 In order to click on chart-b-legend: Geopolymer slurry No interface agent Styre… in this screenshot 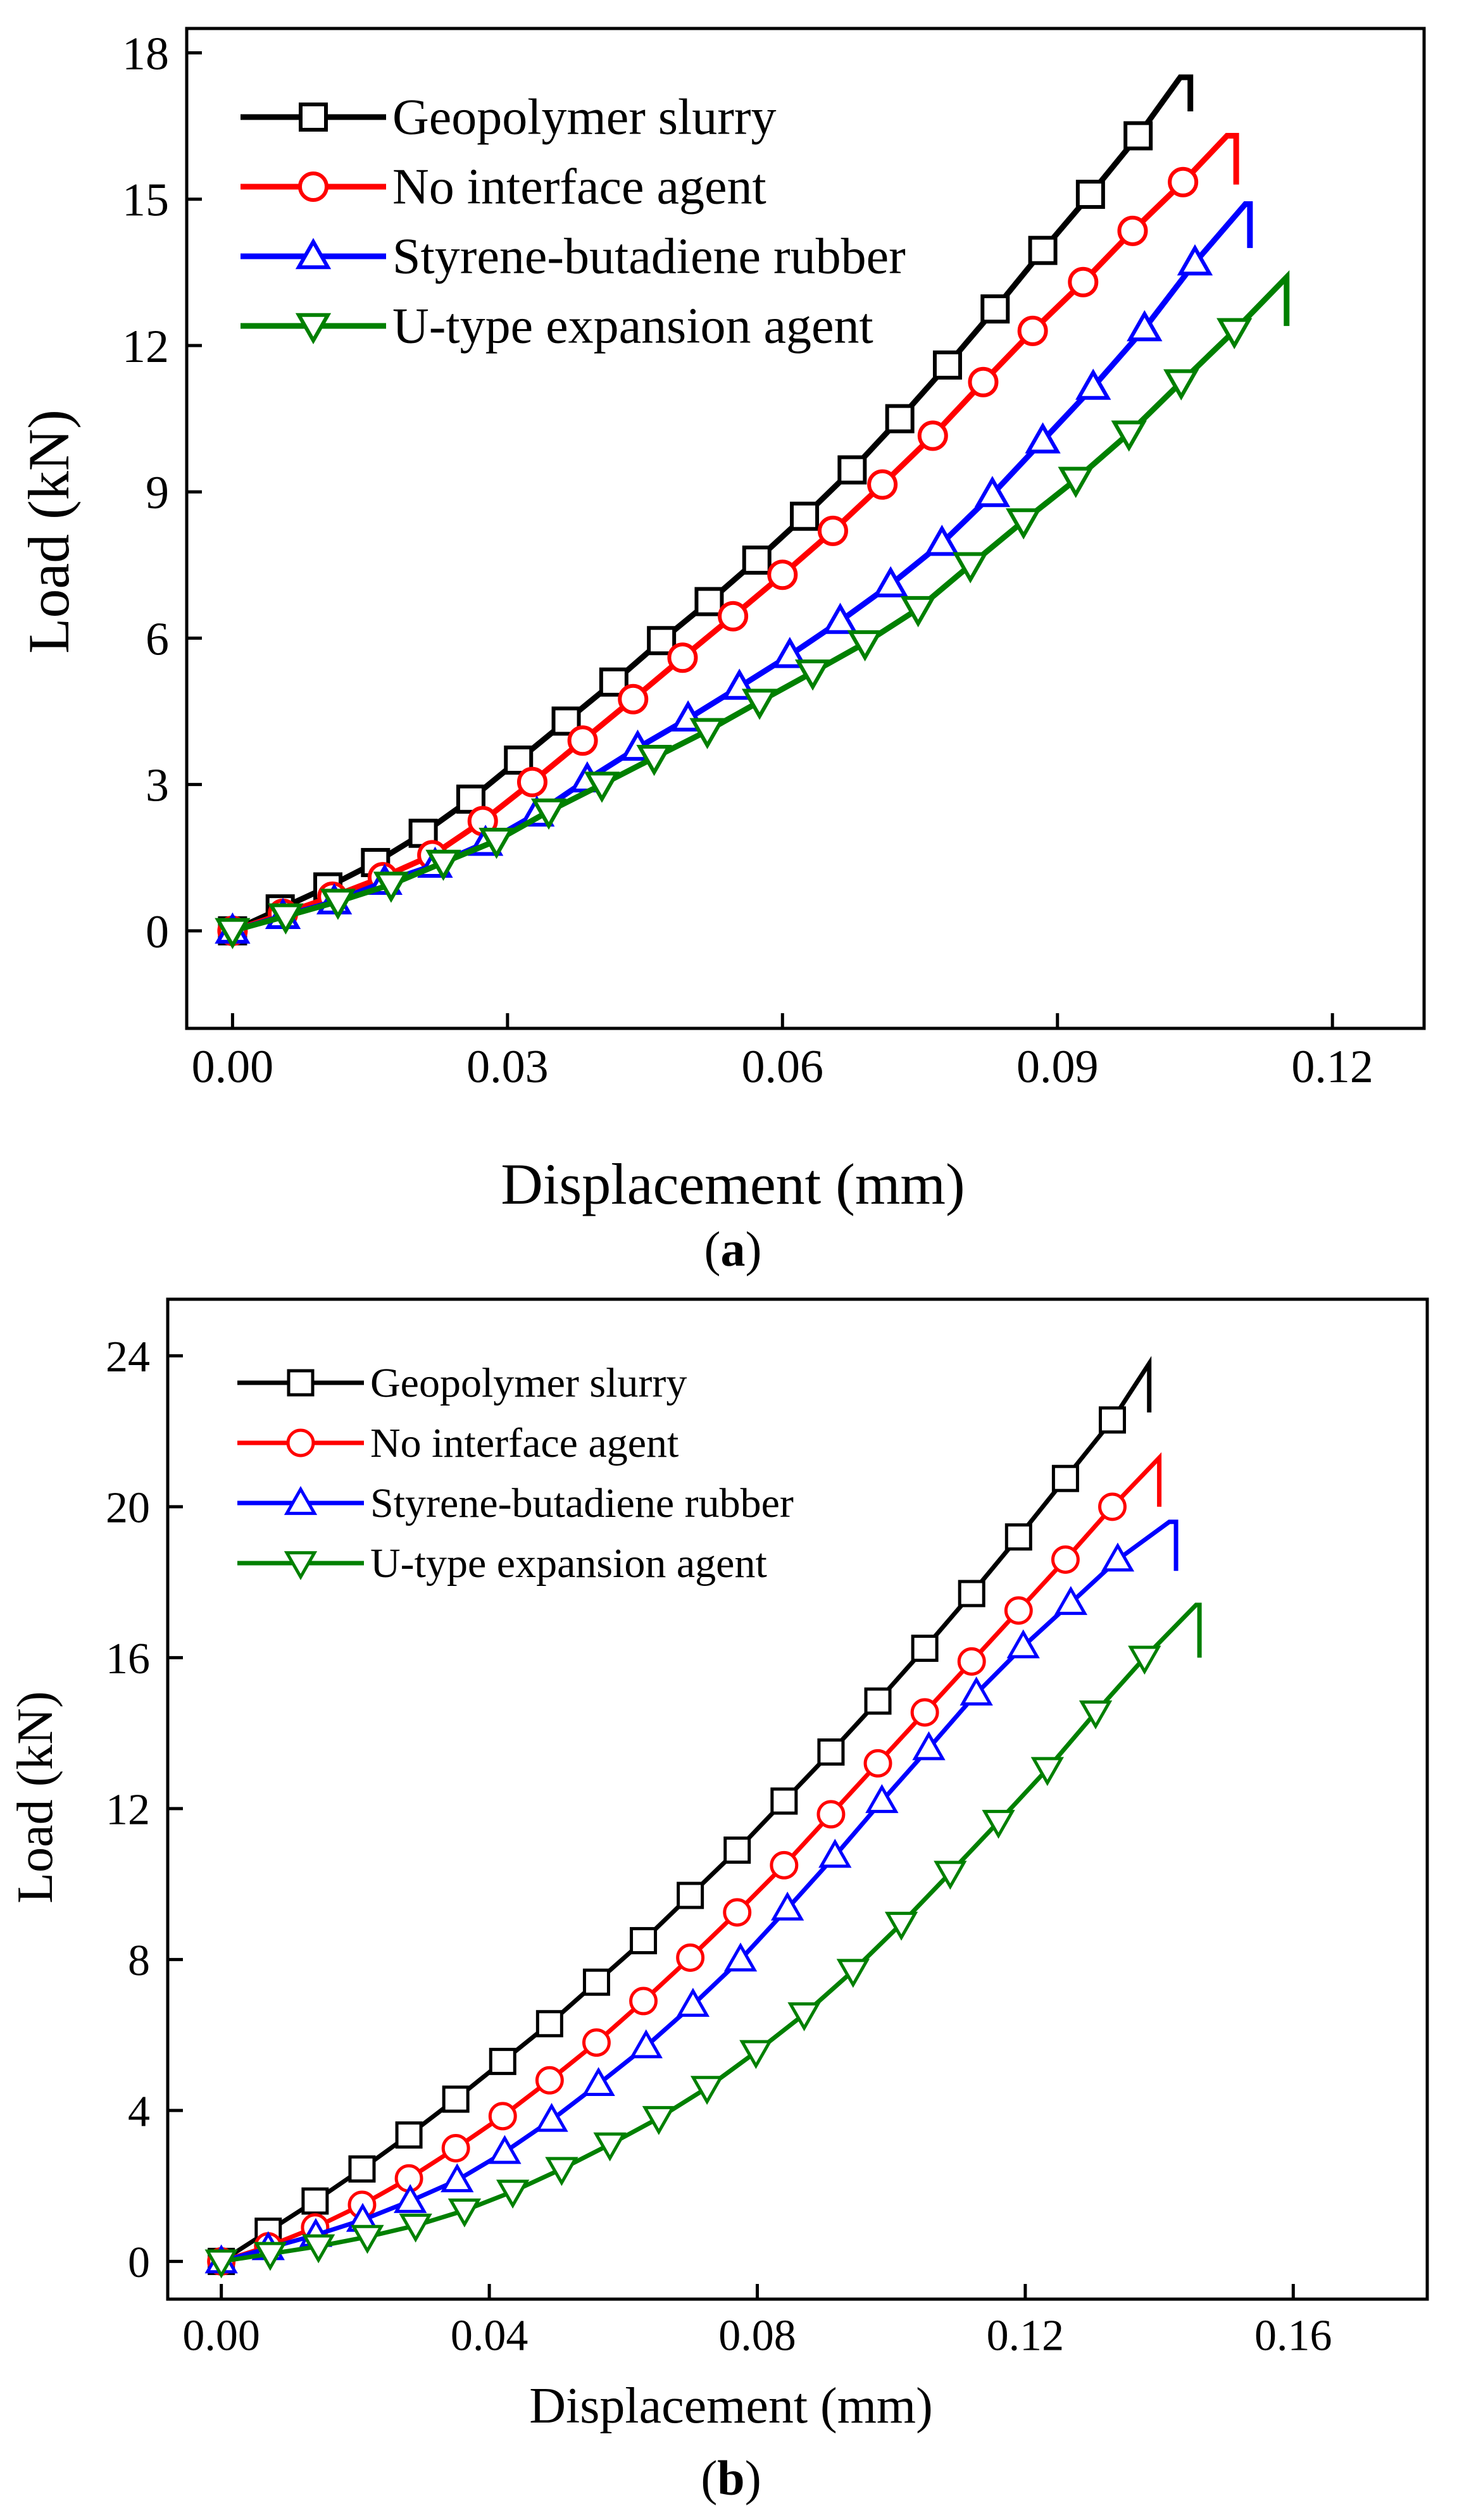, I will do `click(515, 1473)`.